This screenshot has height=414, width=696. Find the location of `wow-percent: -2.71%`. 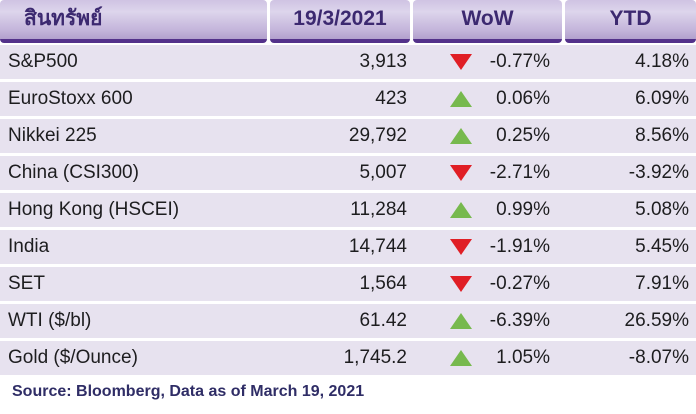

wow-percent: -2.71% is located at coordinates (519, 172).